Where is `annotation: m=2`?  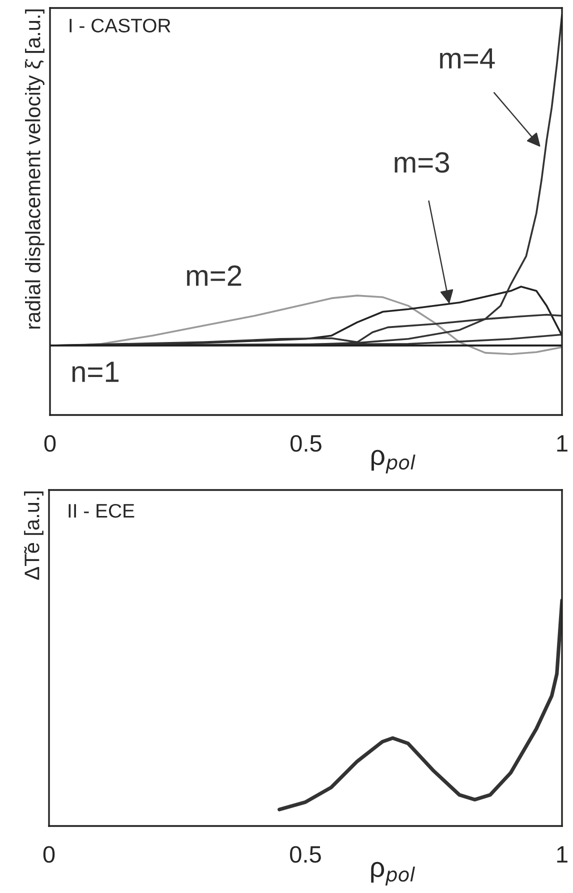 annotation: m=2 is located at coordinates (214, 275).